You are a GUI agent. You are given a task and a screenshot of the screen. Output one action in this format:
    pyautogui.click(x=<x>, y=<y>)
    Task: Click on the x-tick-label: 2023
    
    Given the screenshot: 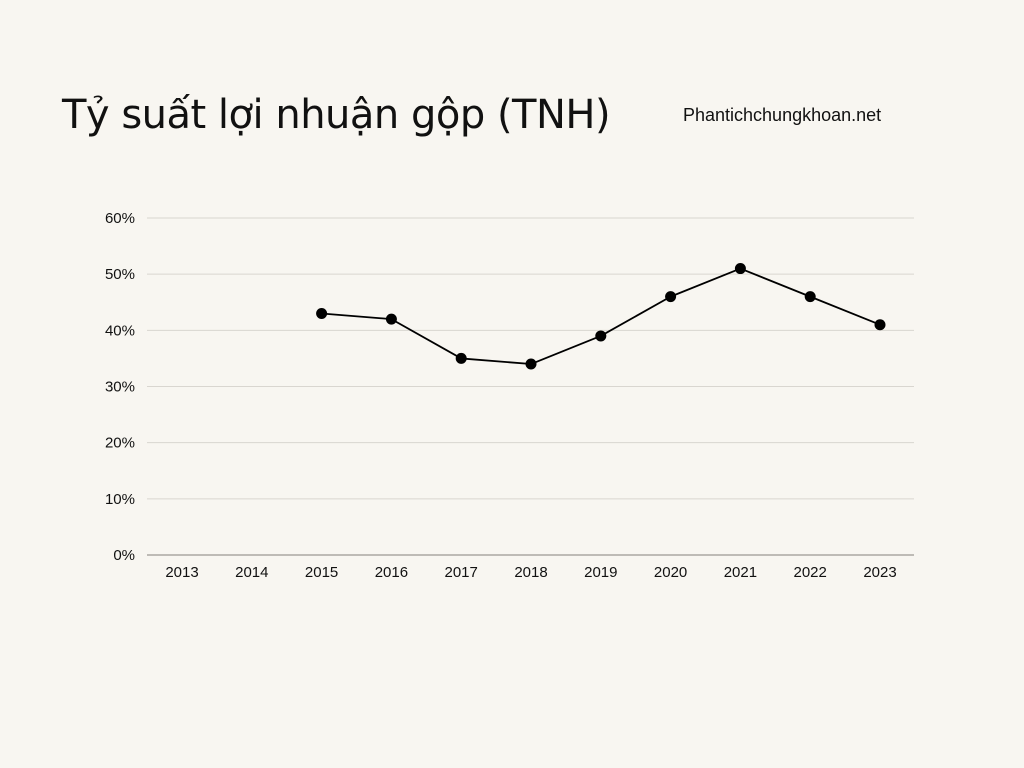 What is the action you would take?
    pyautogui.click(x=879, y=572)
    